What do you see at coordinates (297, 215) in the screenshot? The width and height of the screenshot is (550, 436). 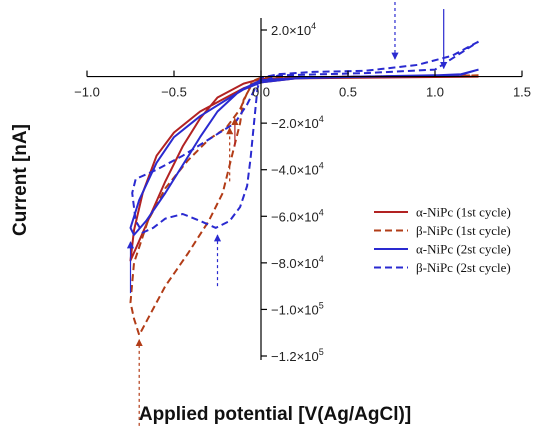 I see `y-tick-label: −6.0×10⁴` at bounding box center [297, 215].